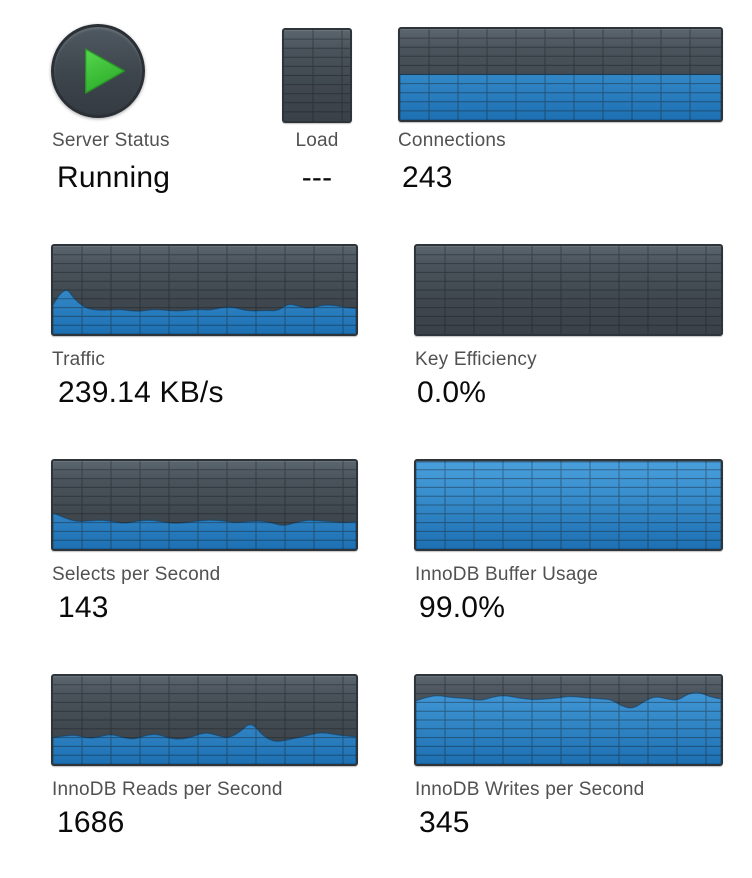 This screenshot has height=878, width=752. Describe the element at coordinates (317, 177) in the screenshot. I see `load-value: ---` at that location.